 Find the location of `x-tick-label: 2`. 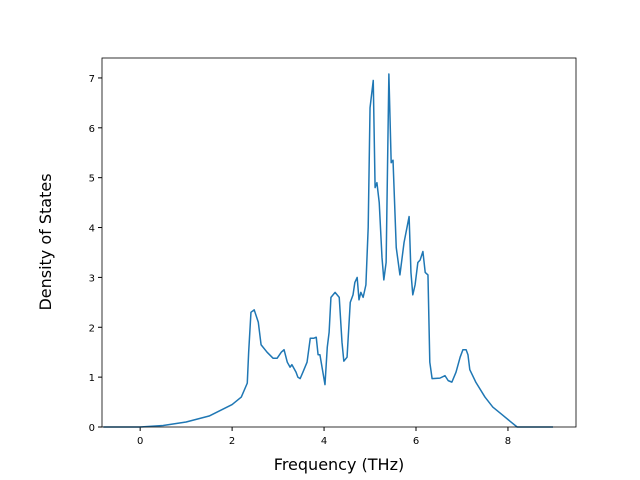

x-tick-label: 2 is located at coordinates (232, 441).